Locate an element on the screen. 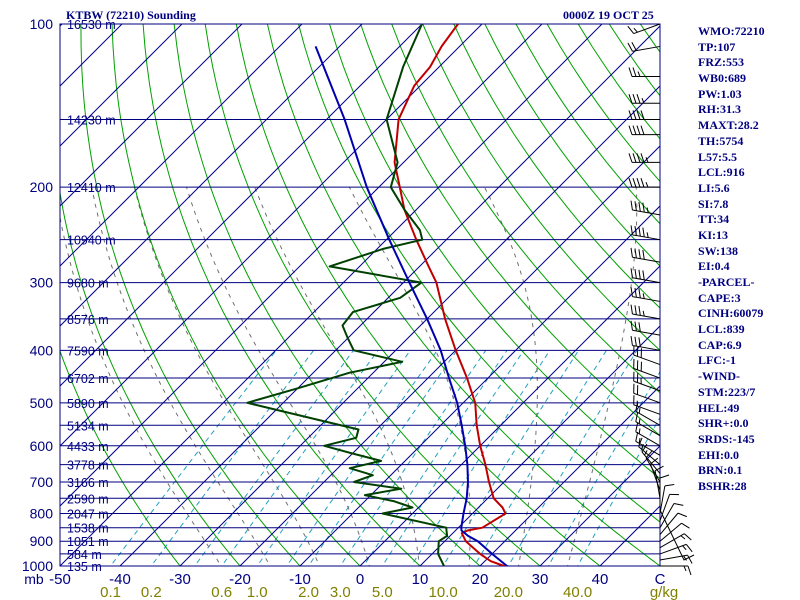 The height and width of the screenshot is (600, 800). index-item: SRDS:-145 is located at coordinates (726, 438).